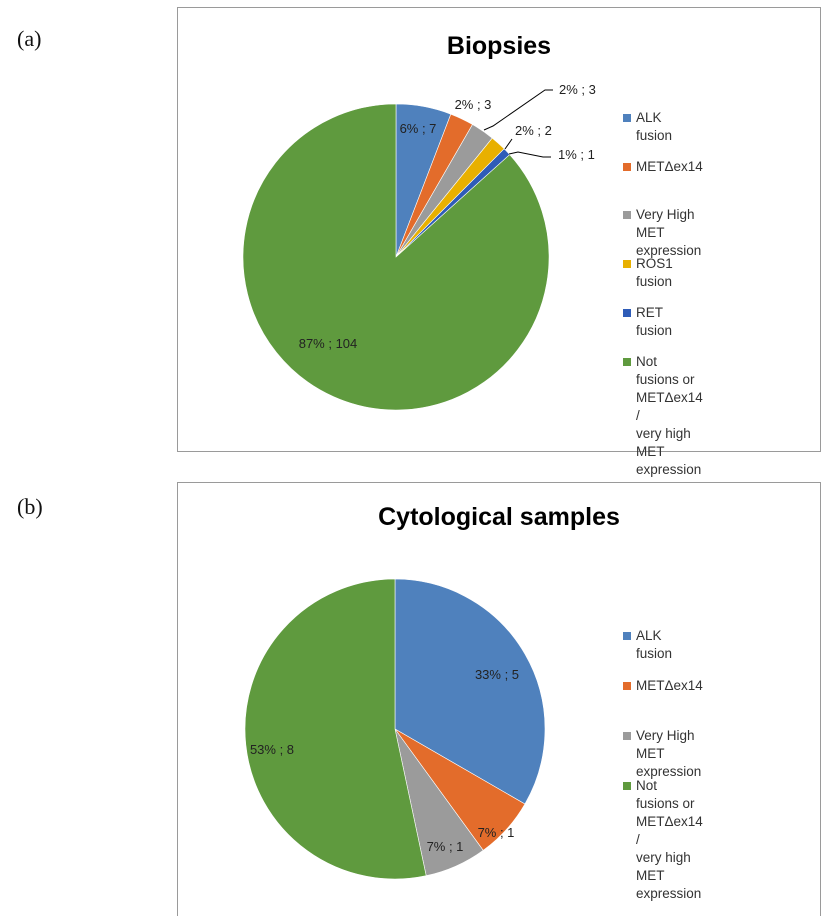 The height and width of the screenshot is (917, 821). What do you see at coordinates (654, 272) in the screenshot?
I see `legend-label: ROS1 fusion` at bounding box center [654, 272].